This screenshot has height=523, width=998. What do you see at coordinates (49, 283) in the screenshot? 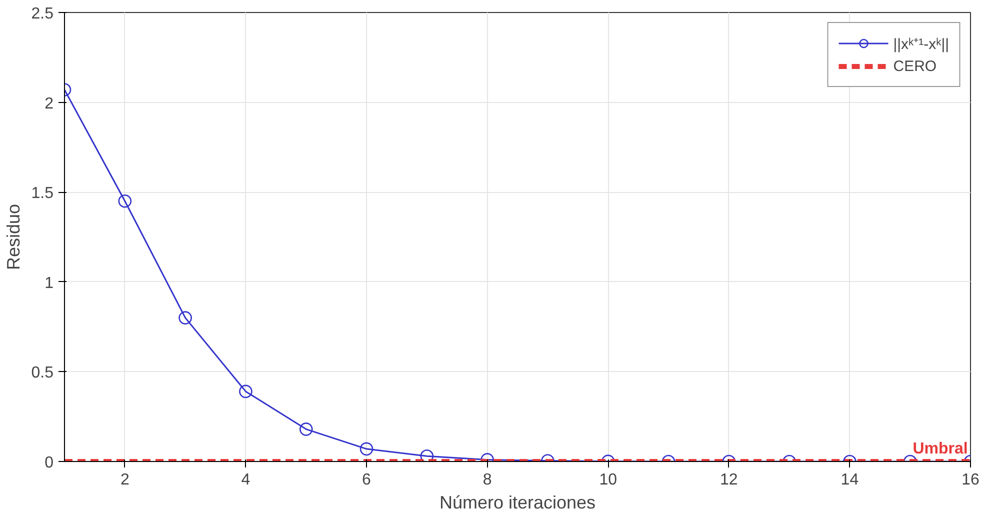
I see `y-tick-label: 1` at bounding box center [49, 283].